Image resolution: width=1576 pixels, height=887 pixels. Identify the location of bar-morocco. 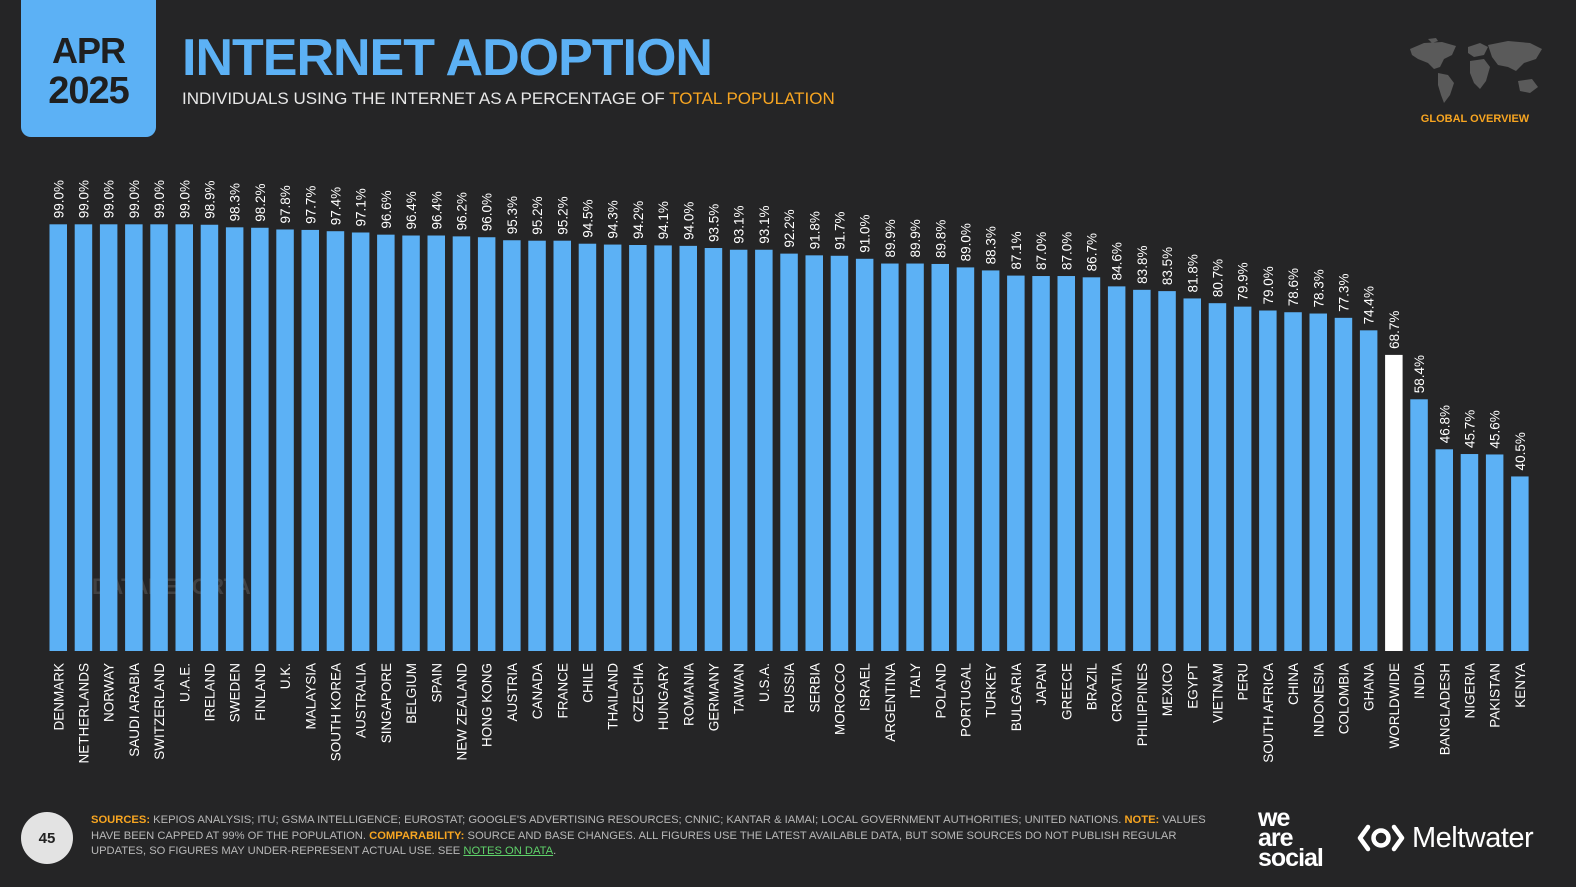
(839, 453).